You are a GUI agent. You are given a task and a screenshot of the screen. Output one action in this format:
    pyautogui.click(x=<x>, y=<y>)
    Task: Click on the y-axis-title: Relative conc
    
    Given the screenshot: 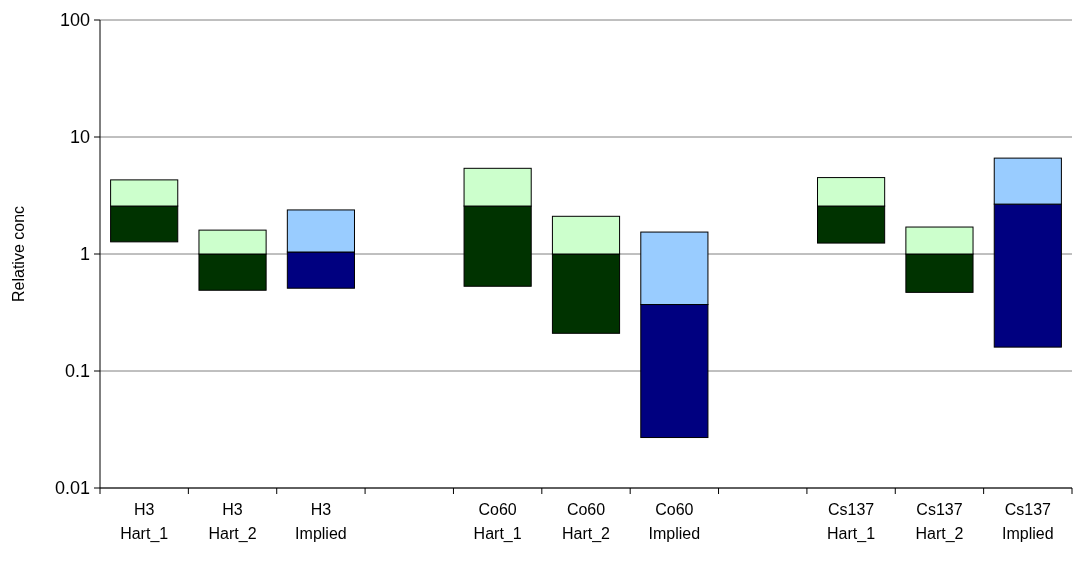 What is the action you would take?
    pyautogui.click(x=18, y=254)
    